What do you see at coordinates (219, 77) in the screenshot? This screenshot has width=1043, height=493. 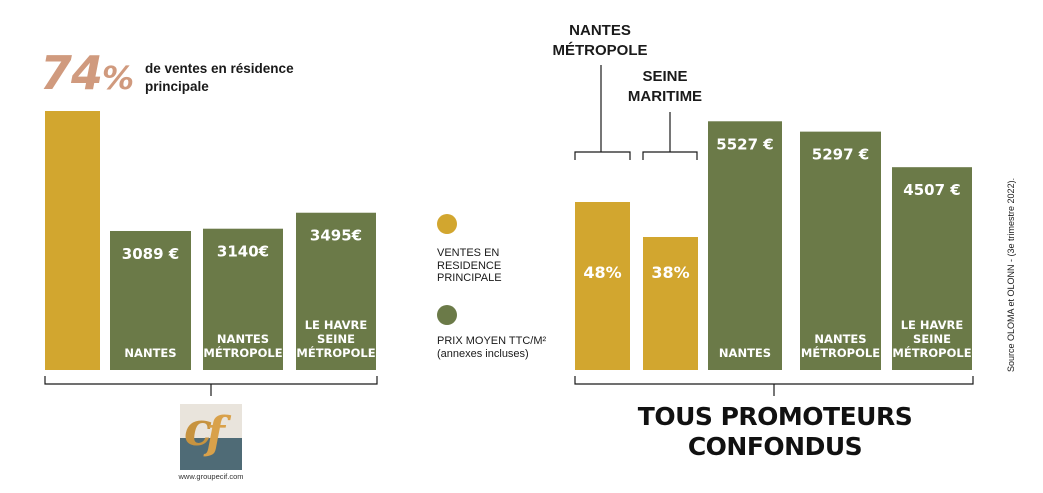 I see `headline-text: de ventes en résidence principale` at bounding box center [219, 77].